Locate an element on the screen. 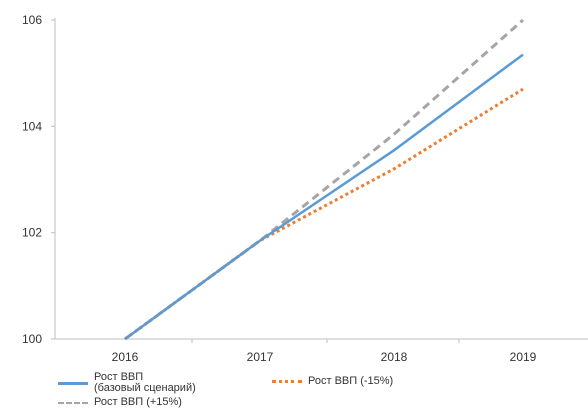 The image size is (588, 409). legend-swatch-base is located at coordinates (73, 383).